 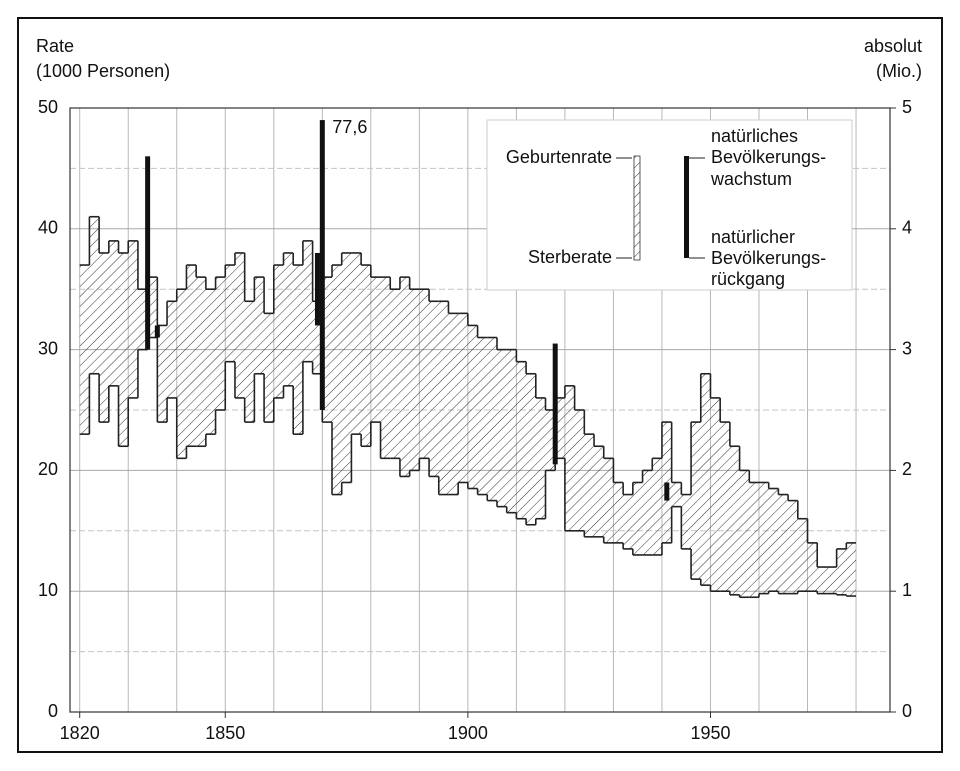 I want to click on y2-label: absolut, so click(x=893, y=46).